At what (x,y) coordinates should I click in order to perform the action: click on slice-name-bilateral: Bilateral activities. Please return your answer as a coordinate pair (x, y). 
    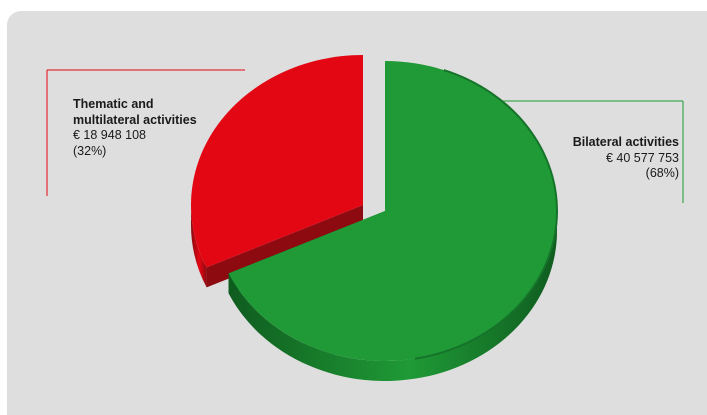
    Looking at the image, I should click on (625, 142).